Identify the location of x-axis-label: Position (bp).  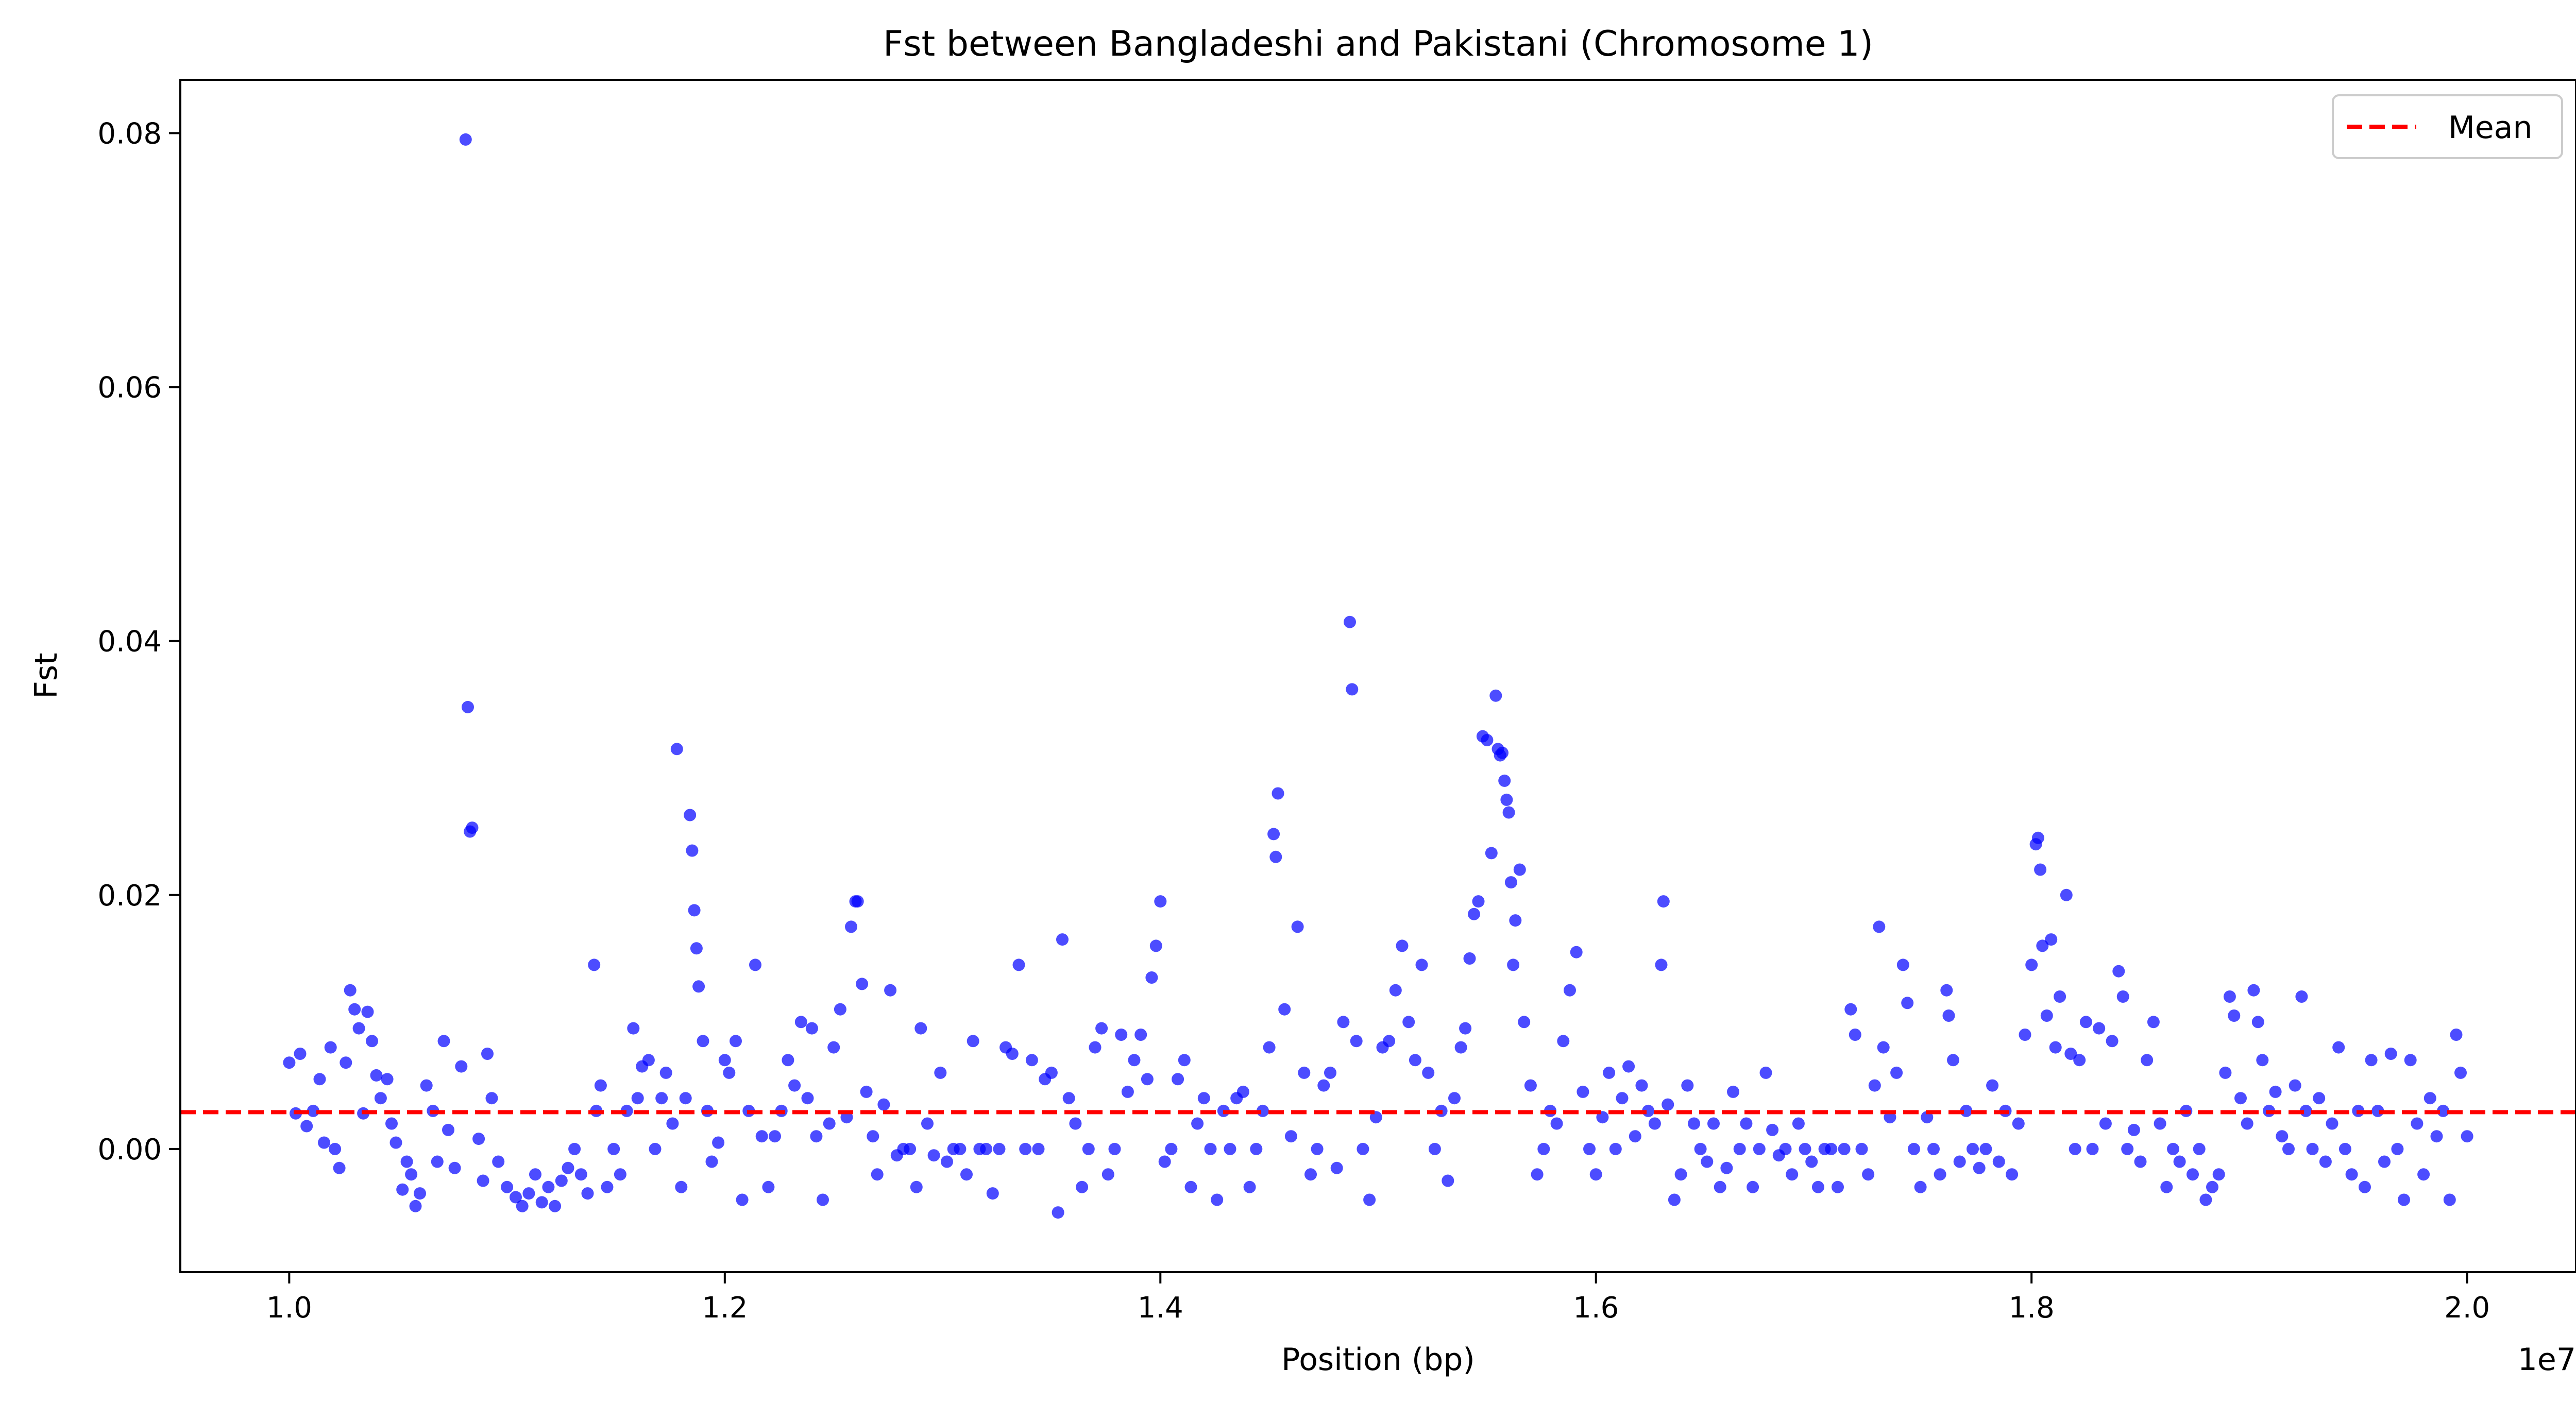
(1378, 1360).